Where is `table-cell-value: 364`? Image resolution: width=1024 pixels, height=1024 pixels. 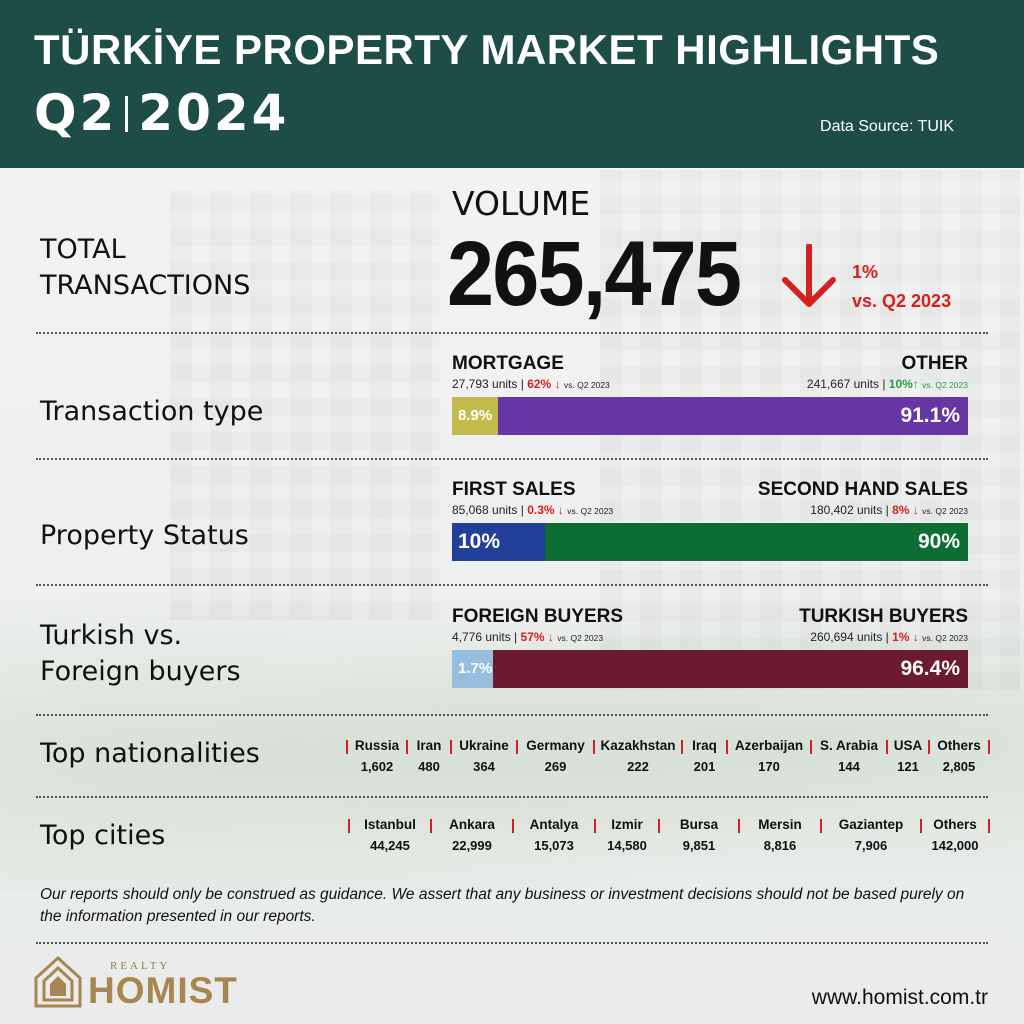
table-cell-value: 364 is located at coordinates (484, 766).